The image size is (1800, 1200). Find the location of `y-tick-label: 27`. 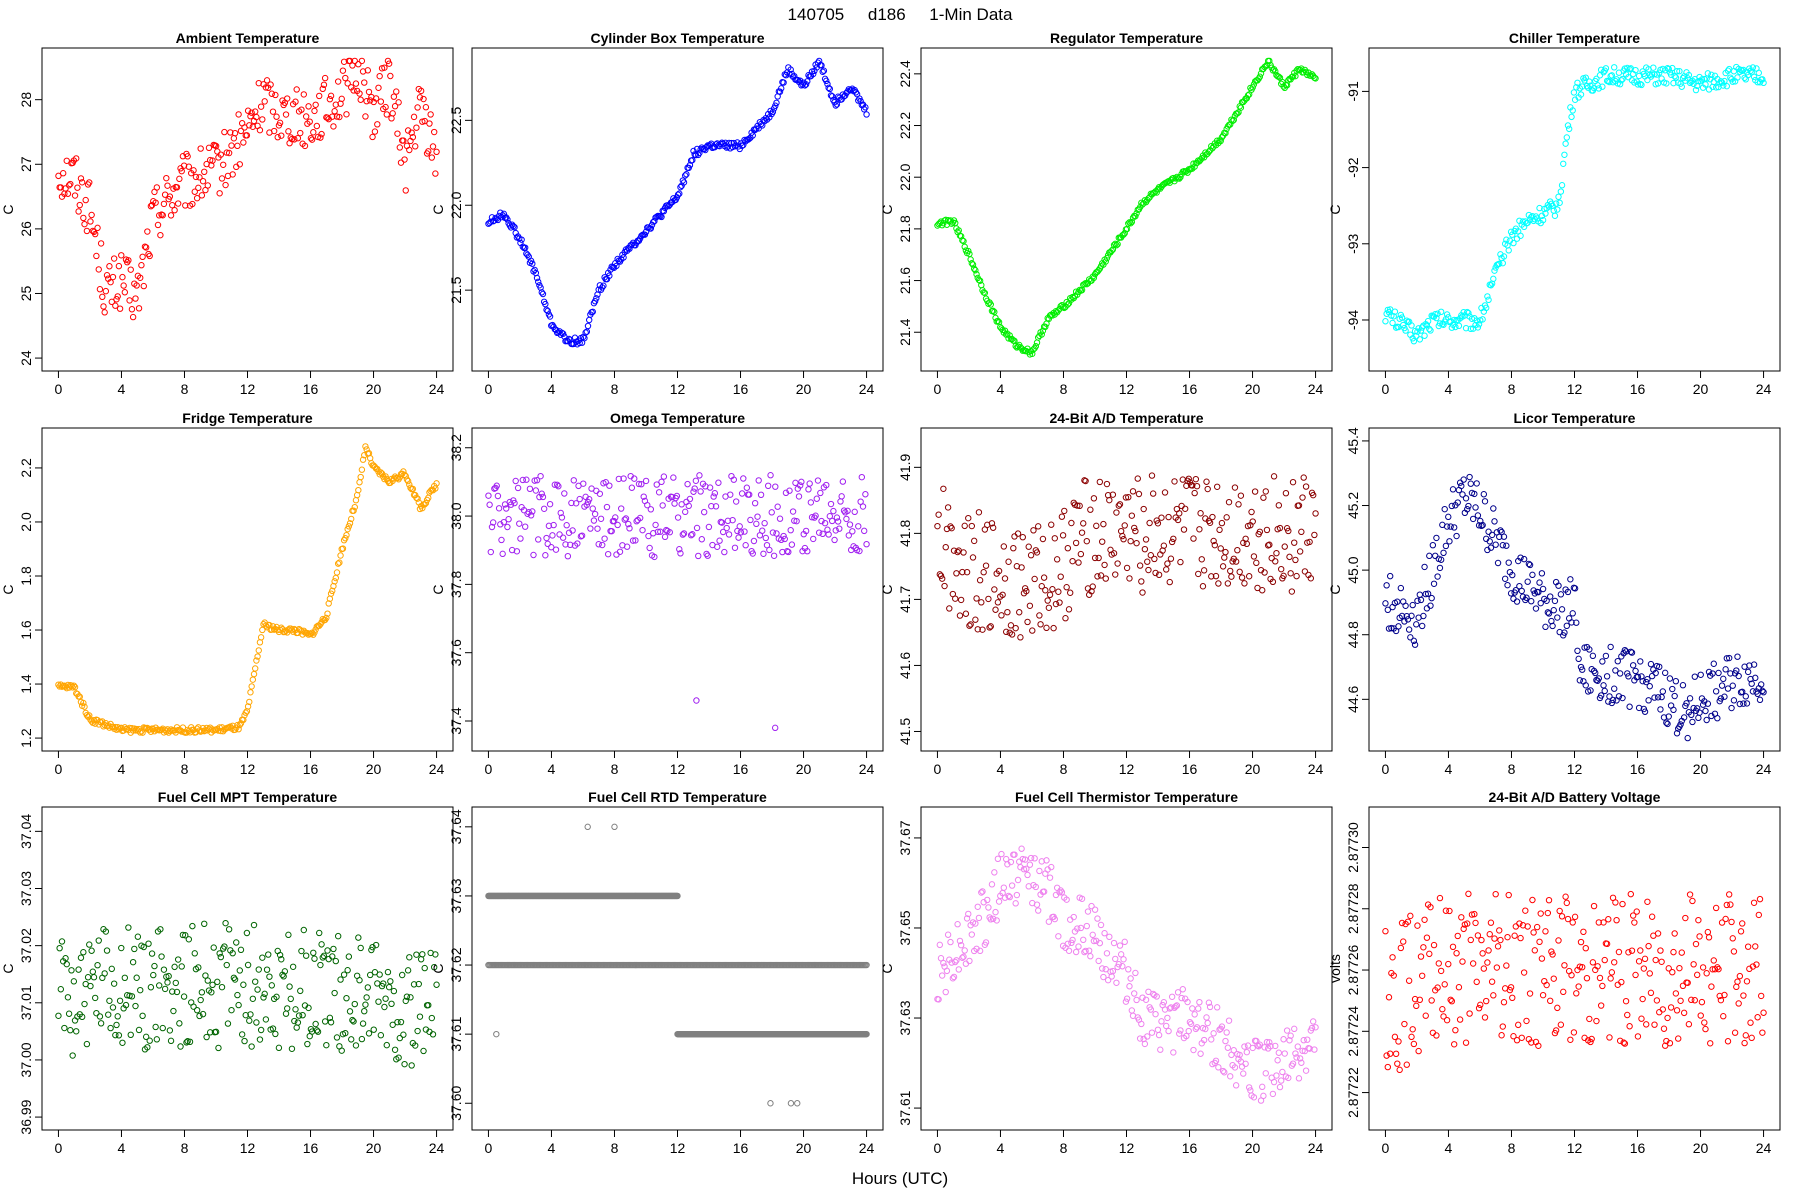

y-tick-label: 27 is located at coordinates (26, 164).